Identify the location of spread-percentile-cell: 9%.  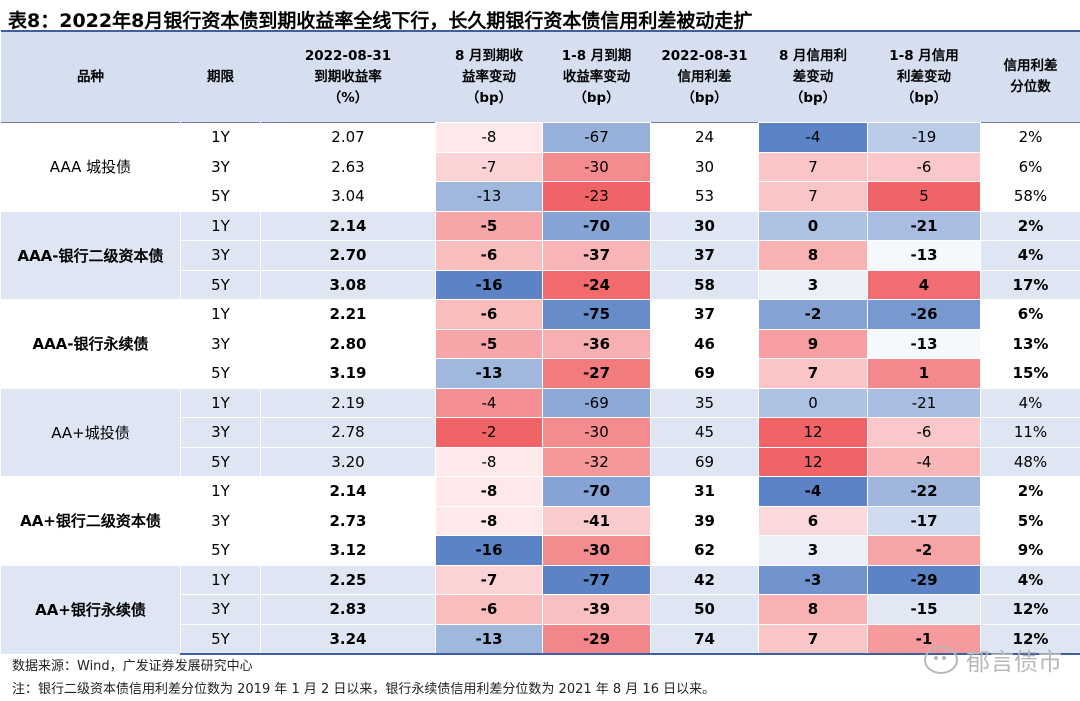
(1030, 550).